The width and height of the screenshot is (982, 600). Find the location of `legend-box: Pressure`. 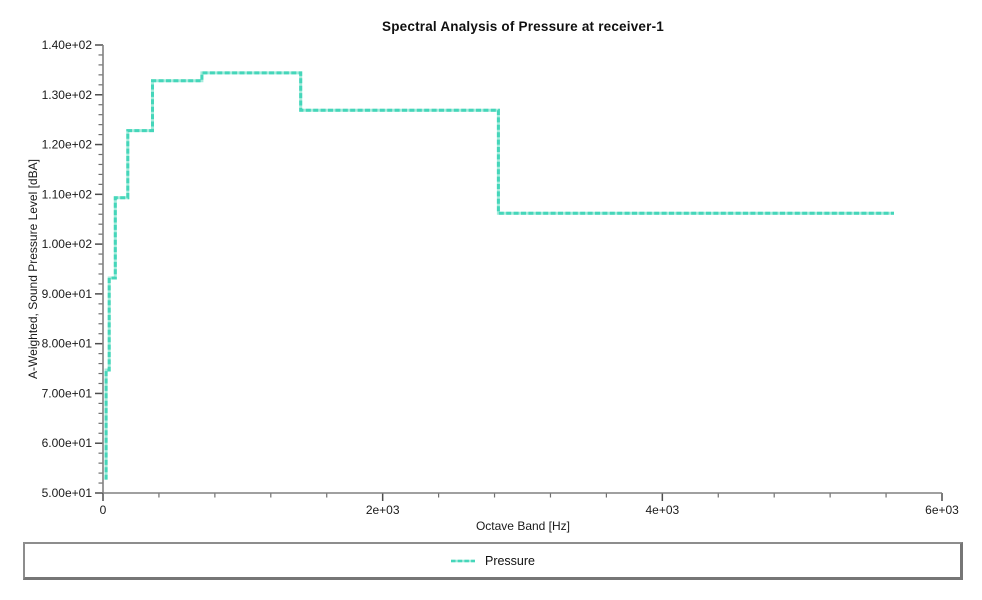

legend-box: Pressure is located at coordinates (493, 561).